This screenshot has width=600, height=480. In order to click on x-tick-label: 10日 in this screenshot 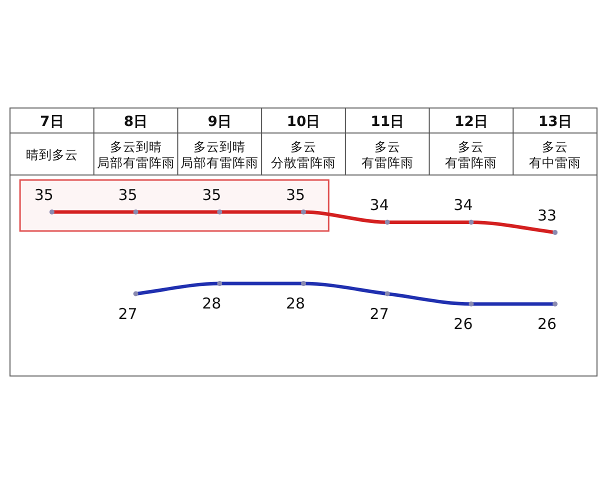, I will do `click(303, 122)`.